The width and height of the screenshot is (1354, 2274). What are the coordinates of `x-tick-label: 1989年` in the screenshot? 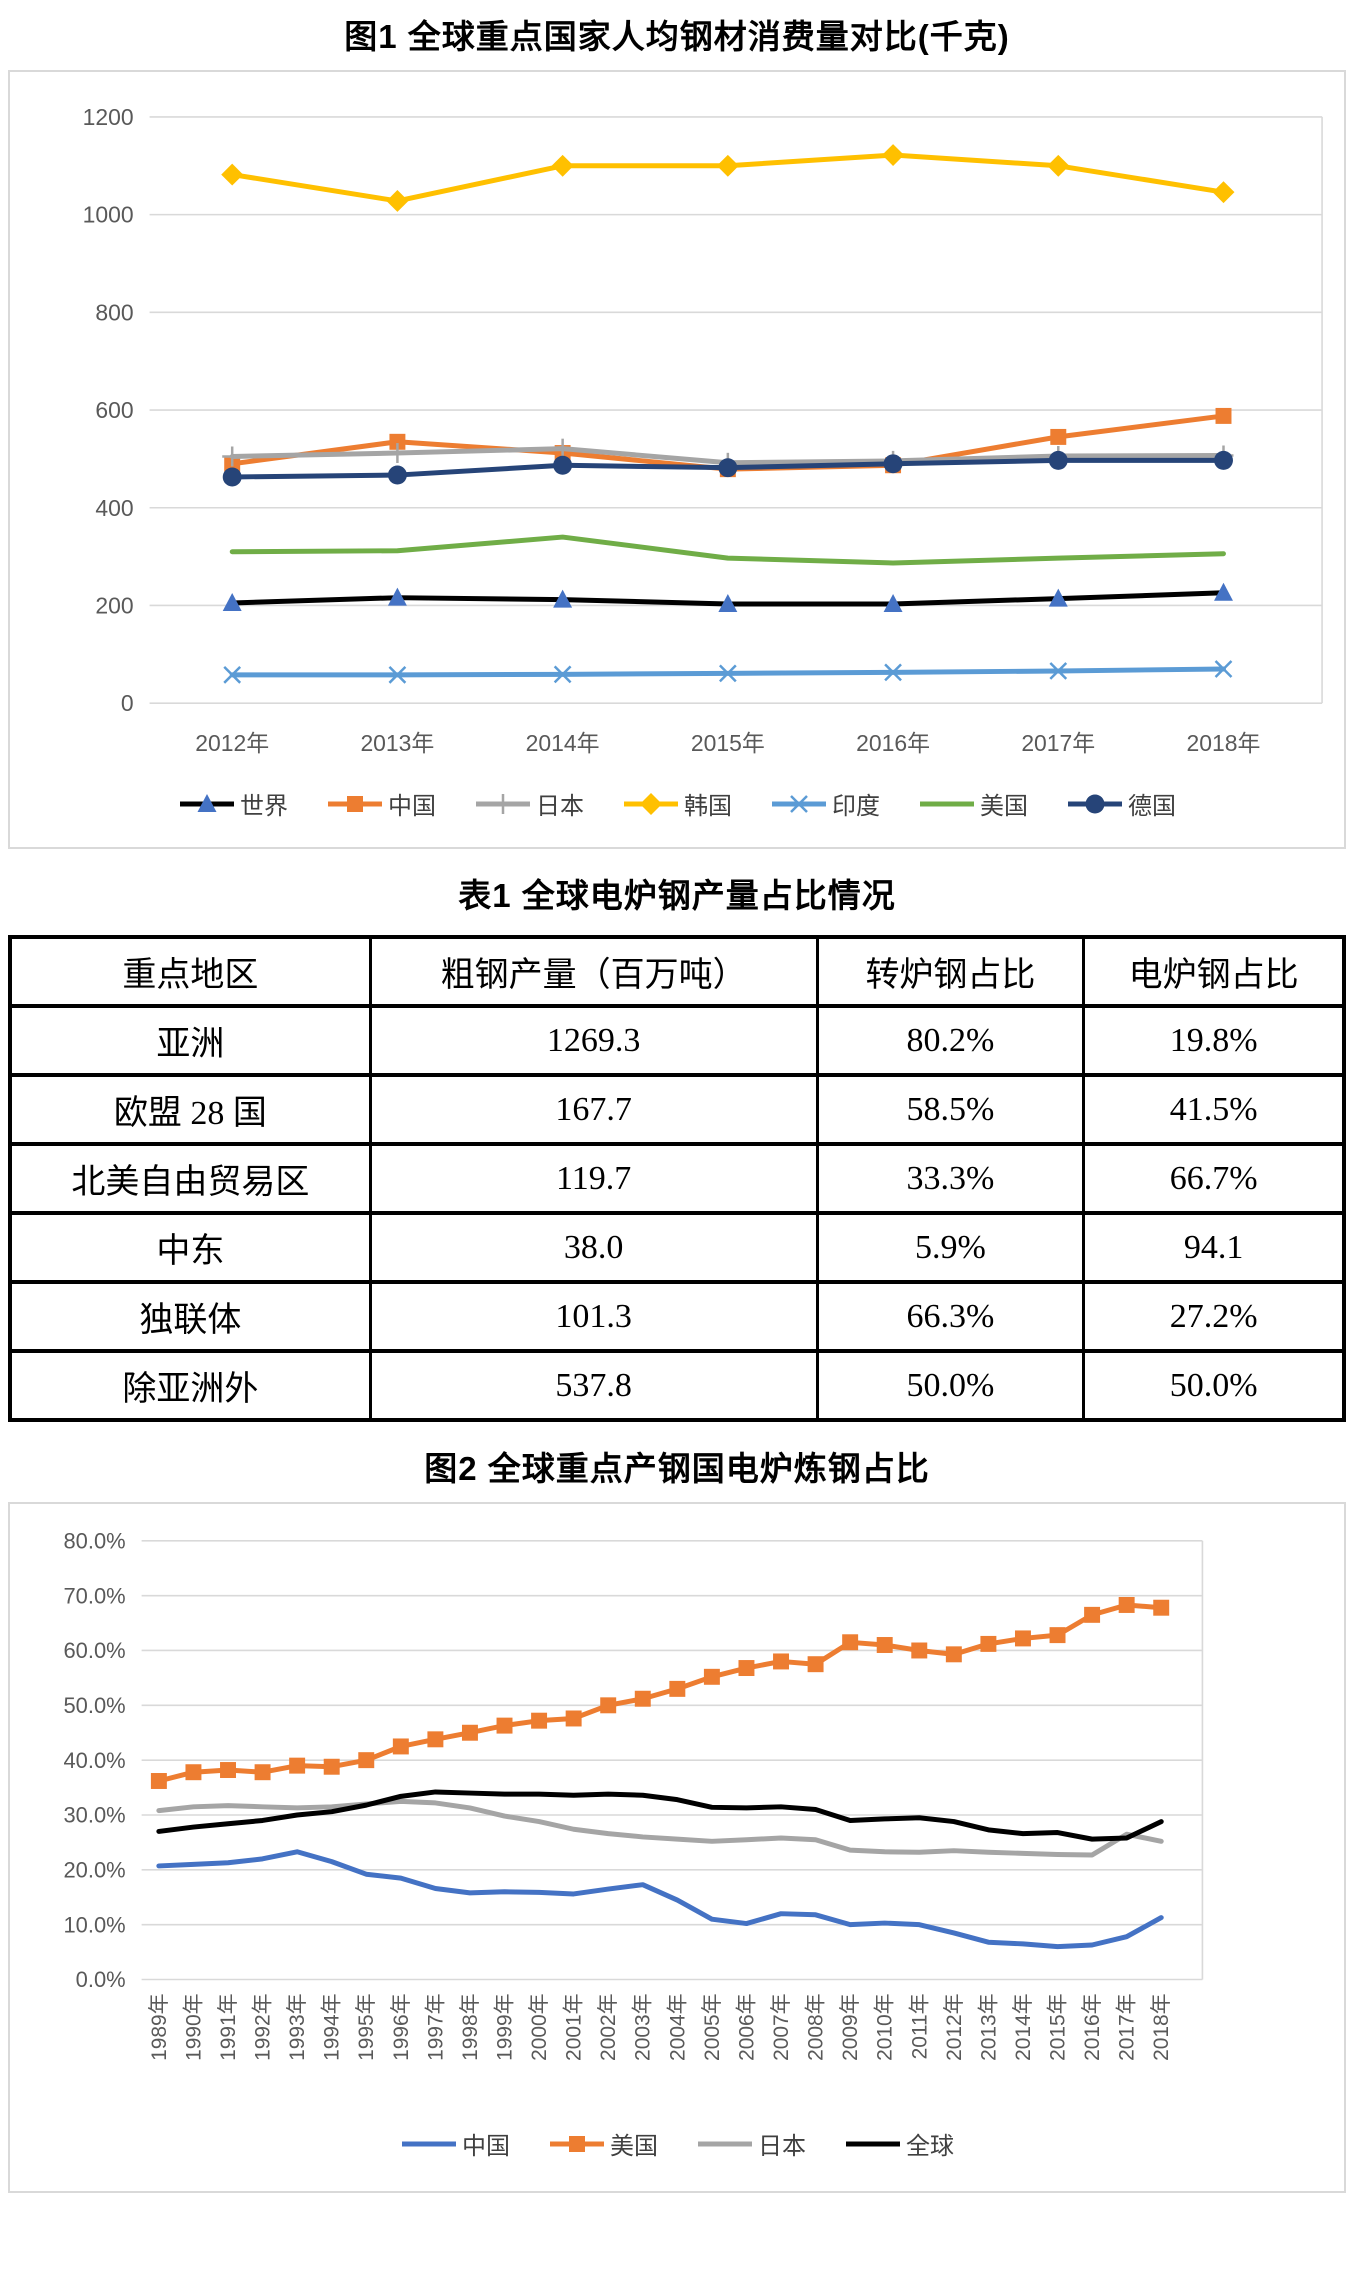 It's located at (159, 2026).